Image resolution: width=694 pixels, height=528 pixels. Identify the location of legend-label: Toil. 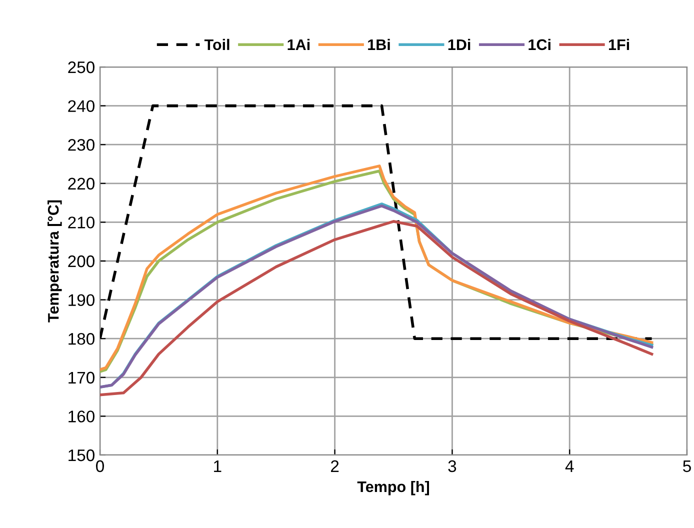
(217, 44).